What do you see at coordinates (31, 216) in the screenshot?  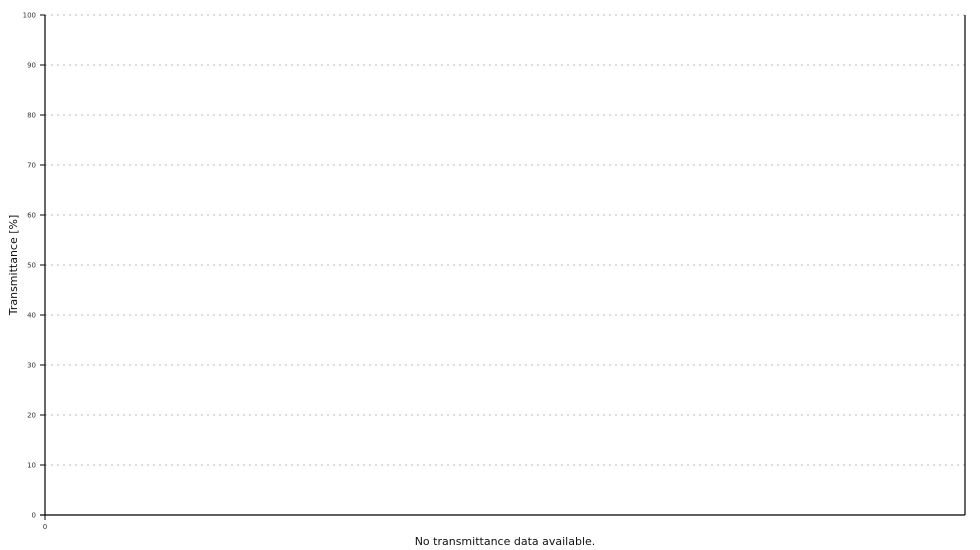 I see `y-tick-label: 60` at bounding box center [31, 216].